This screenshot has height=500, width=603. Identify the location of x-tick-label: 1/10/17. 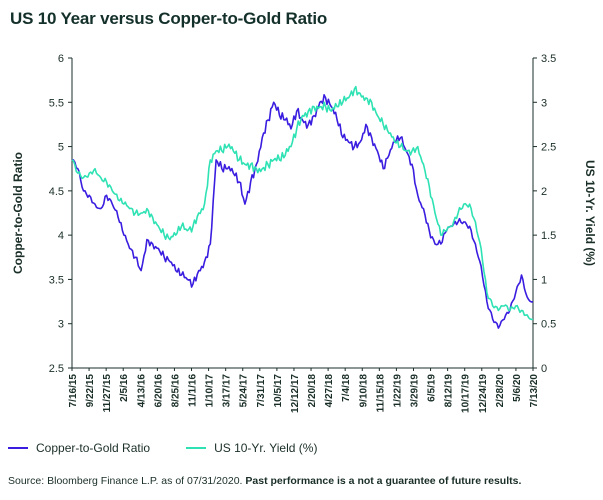
(210, 391).